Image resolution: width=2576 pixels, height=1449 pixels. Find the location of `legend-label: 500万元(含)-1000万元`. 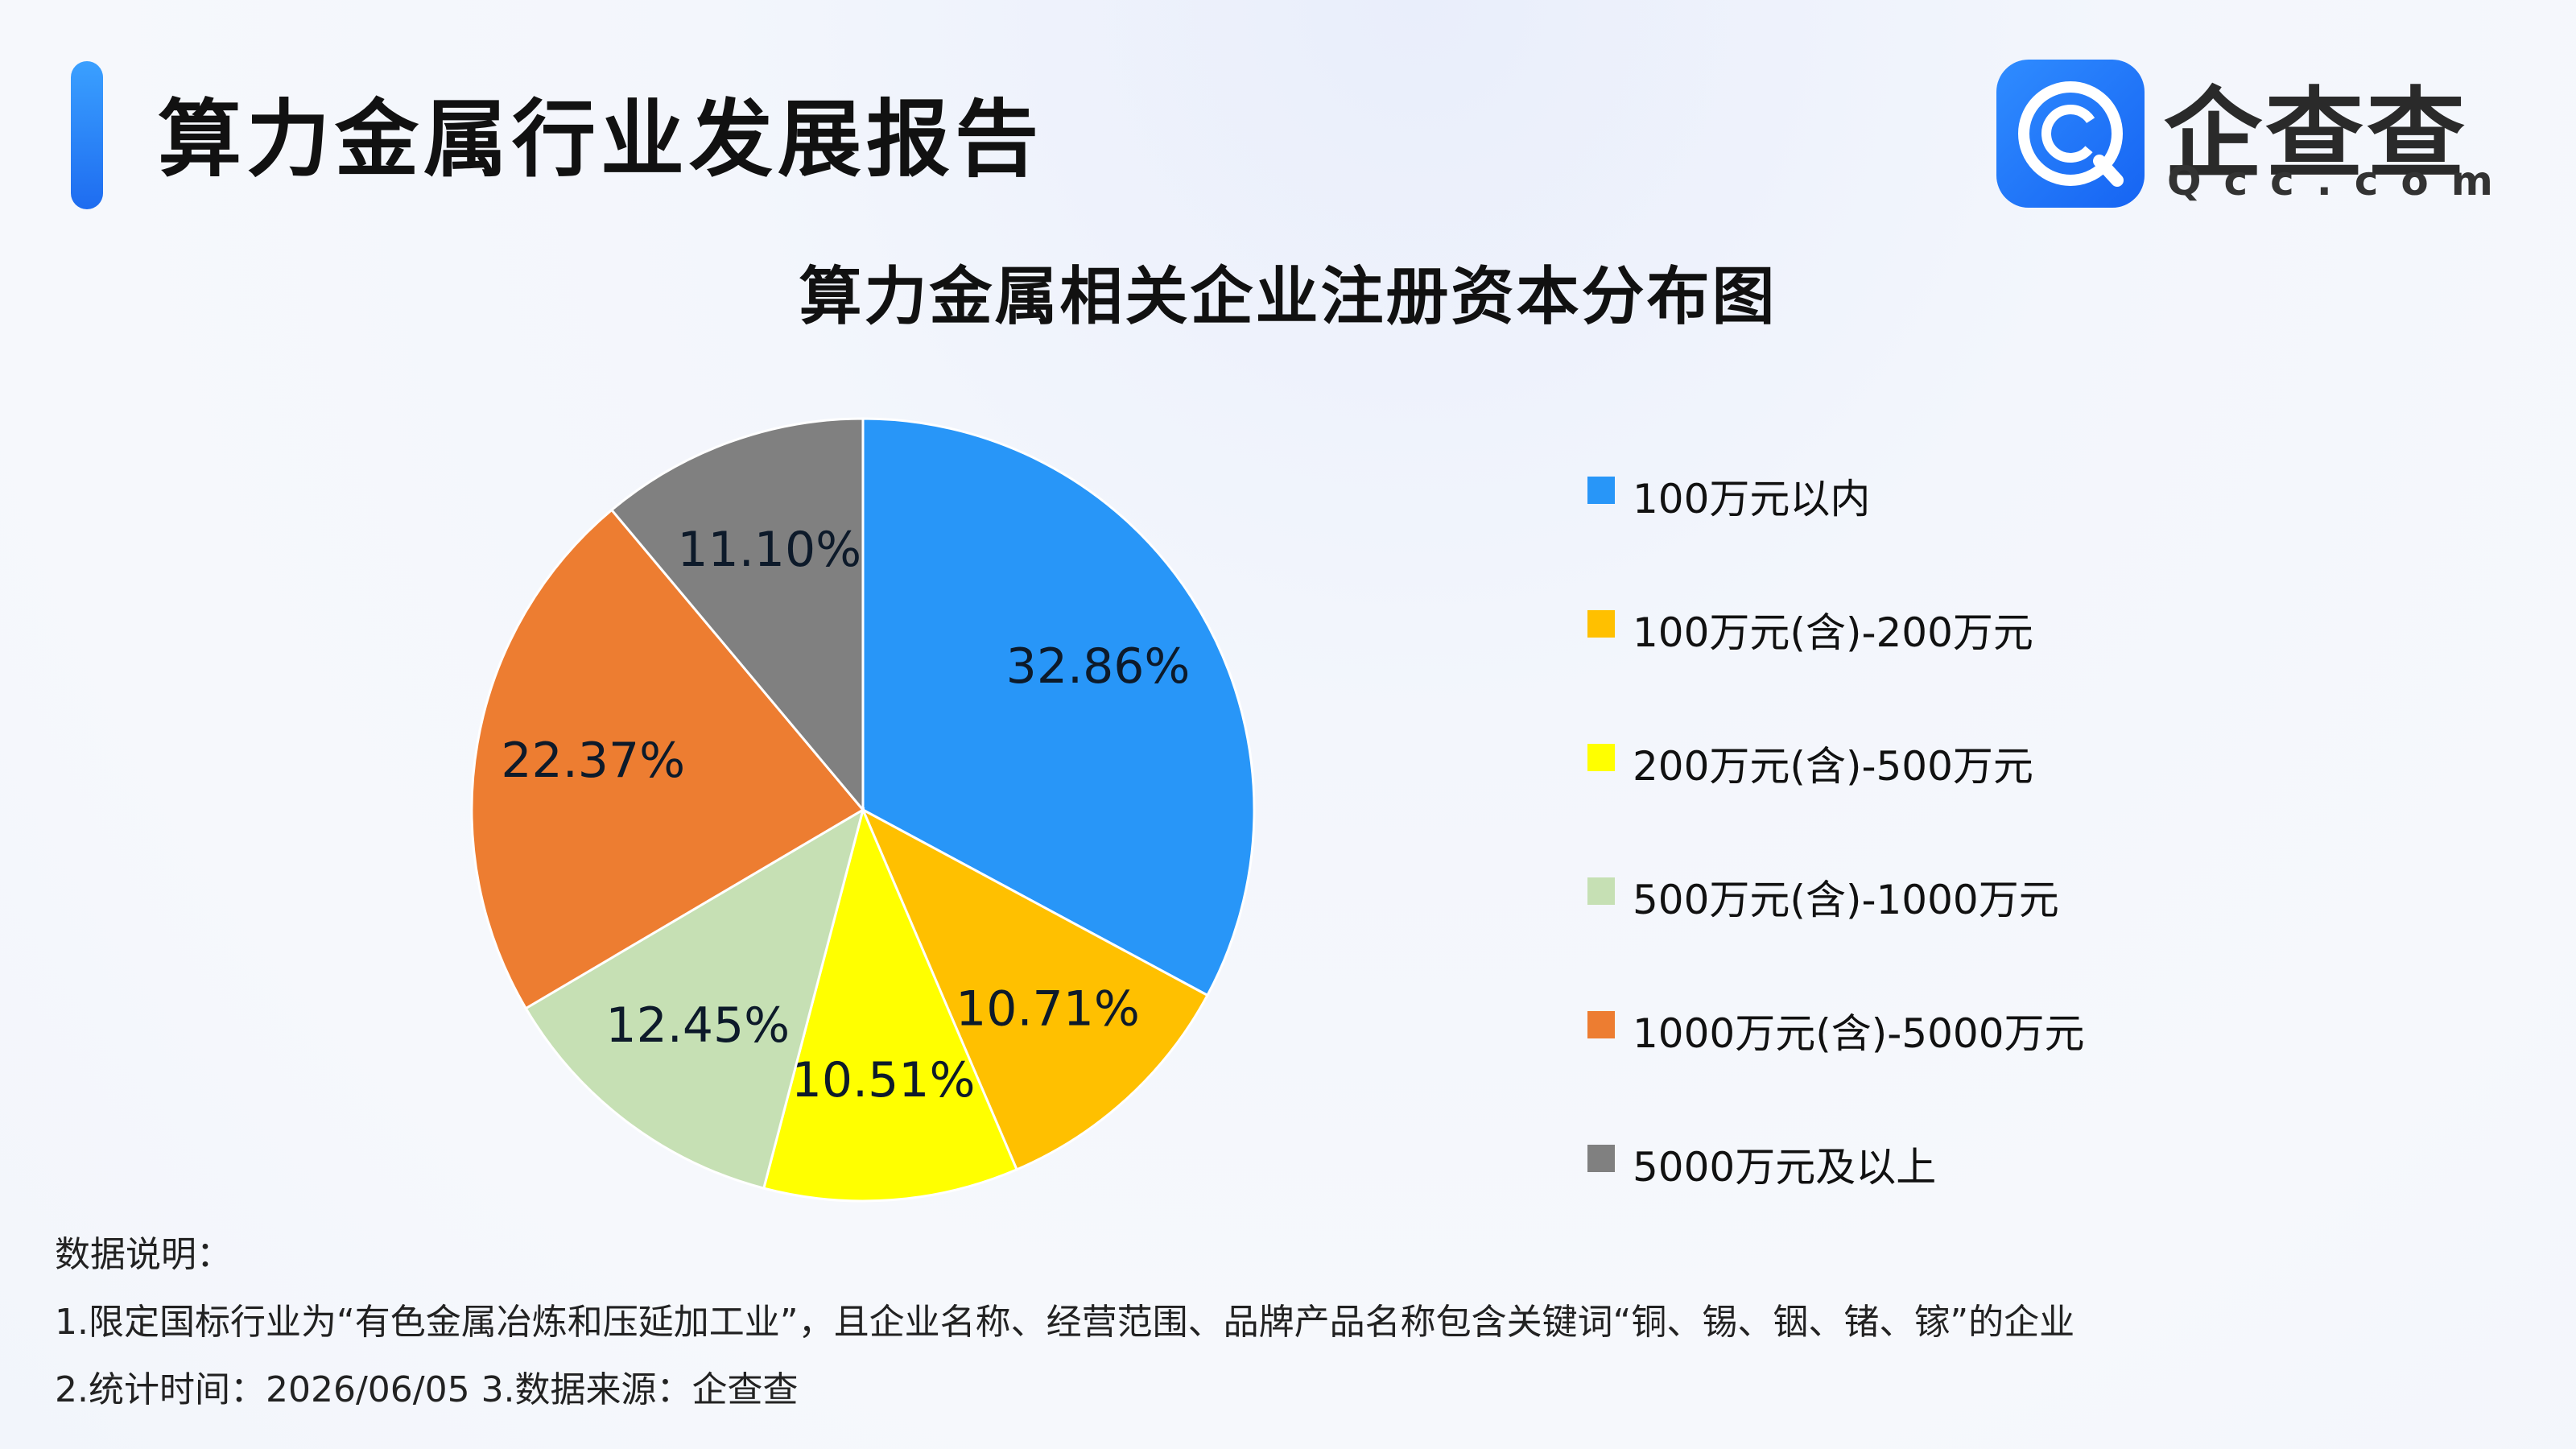

legend-label: 500万元(含)-1000万元 is located at coordinates (1846, 900).